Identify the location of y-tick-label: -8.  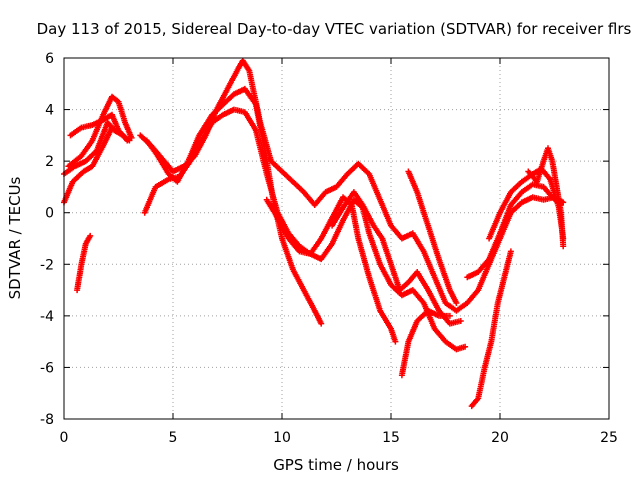
(47, 420).